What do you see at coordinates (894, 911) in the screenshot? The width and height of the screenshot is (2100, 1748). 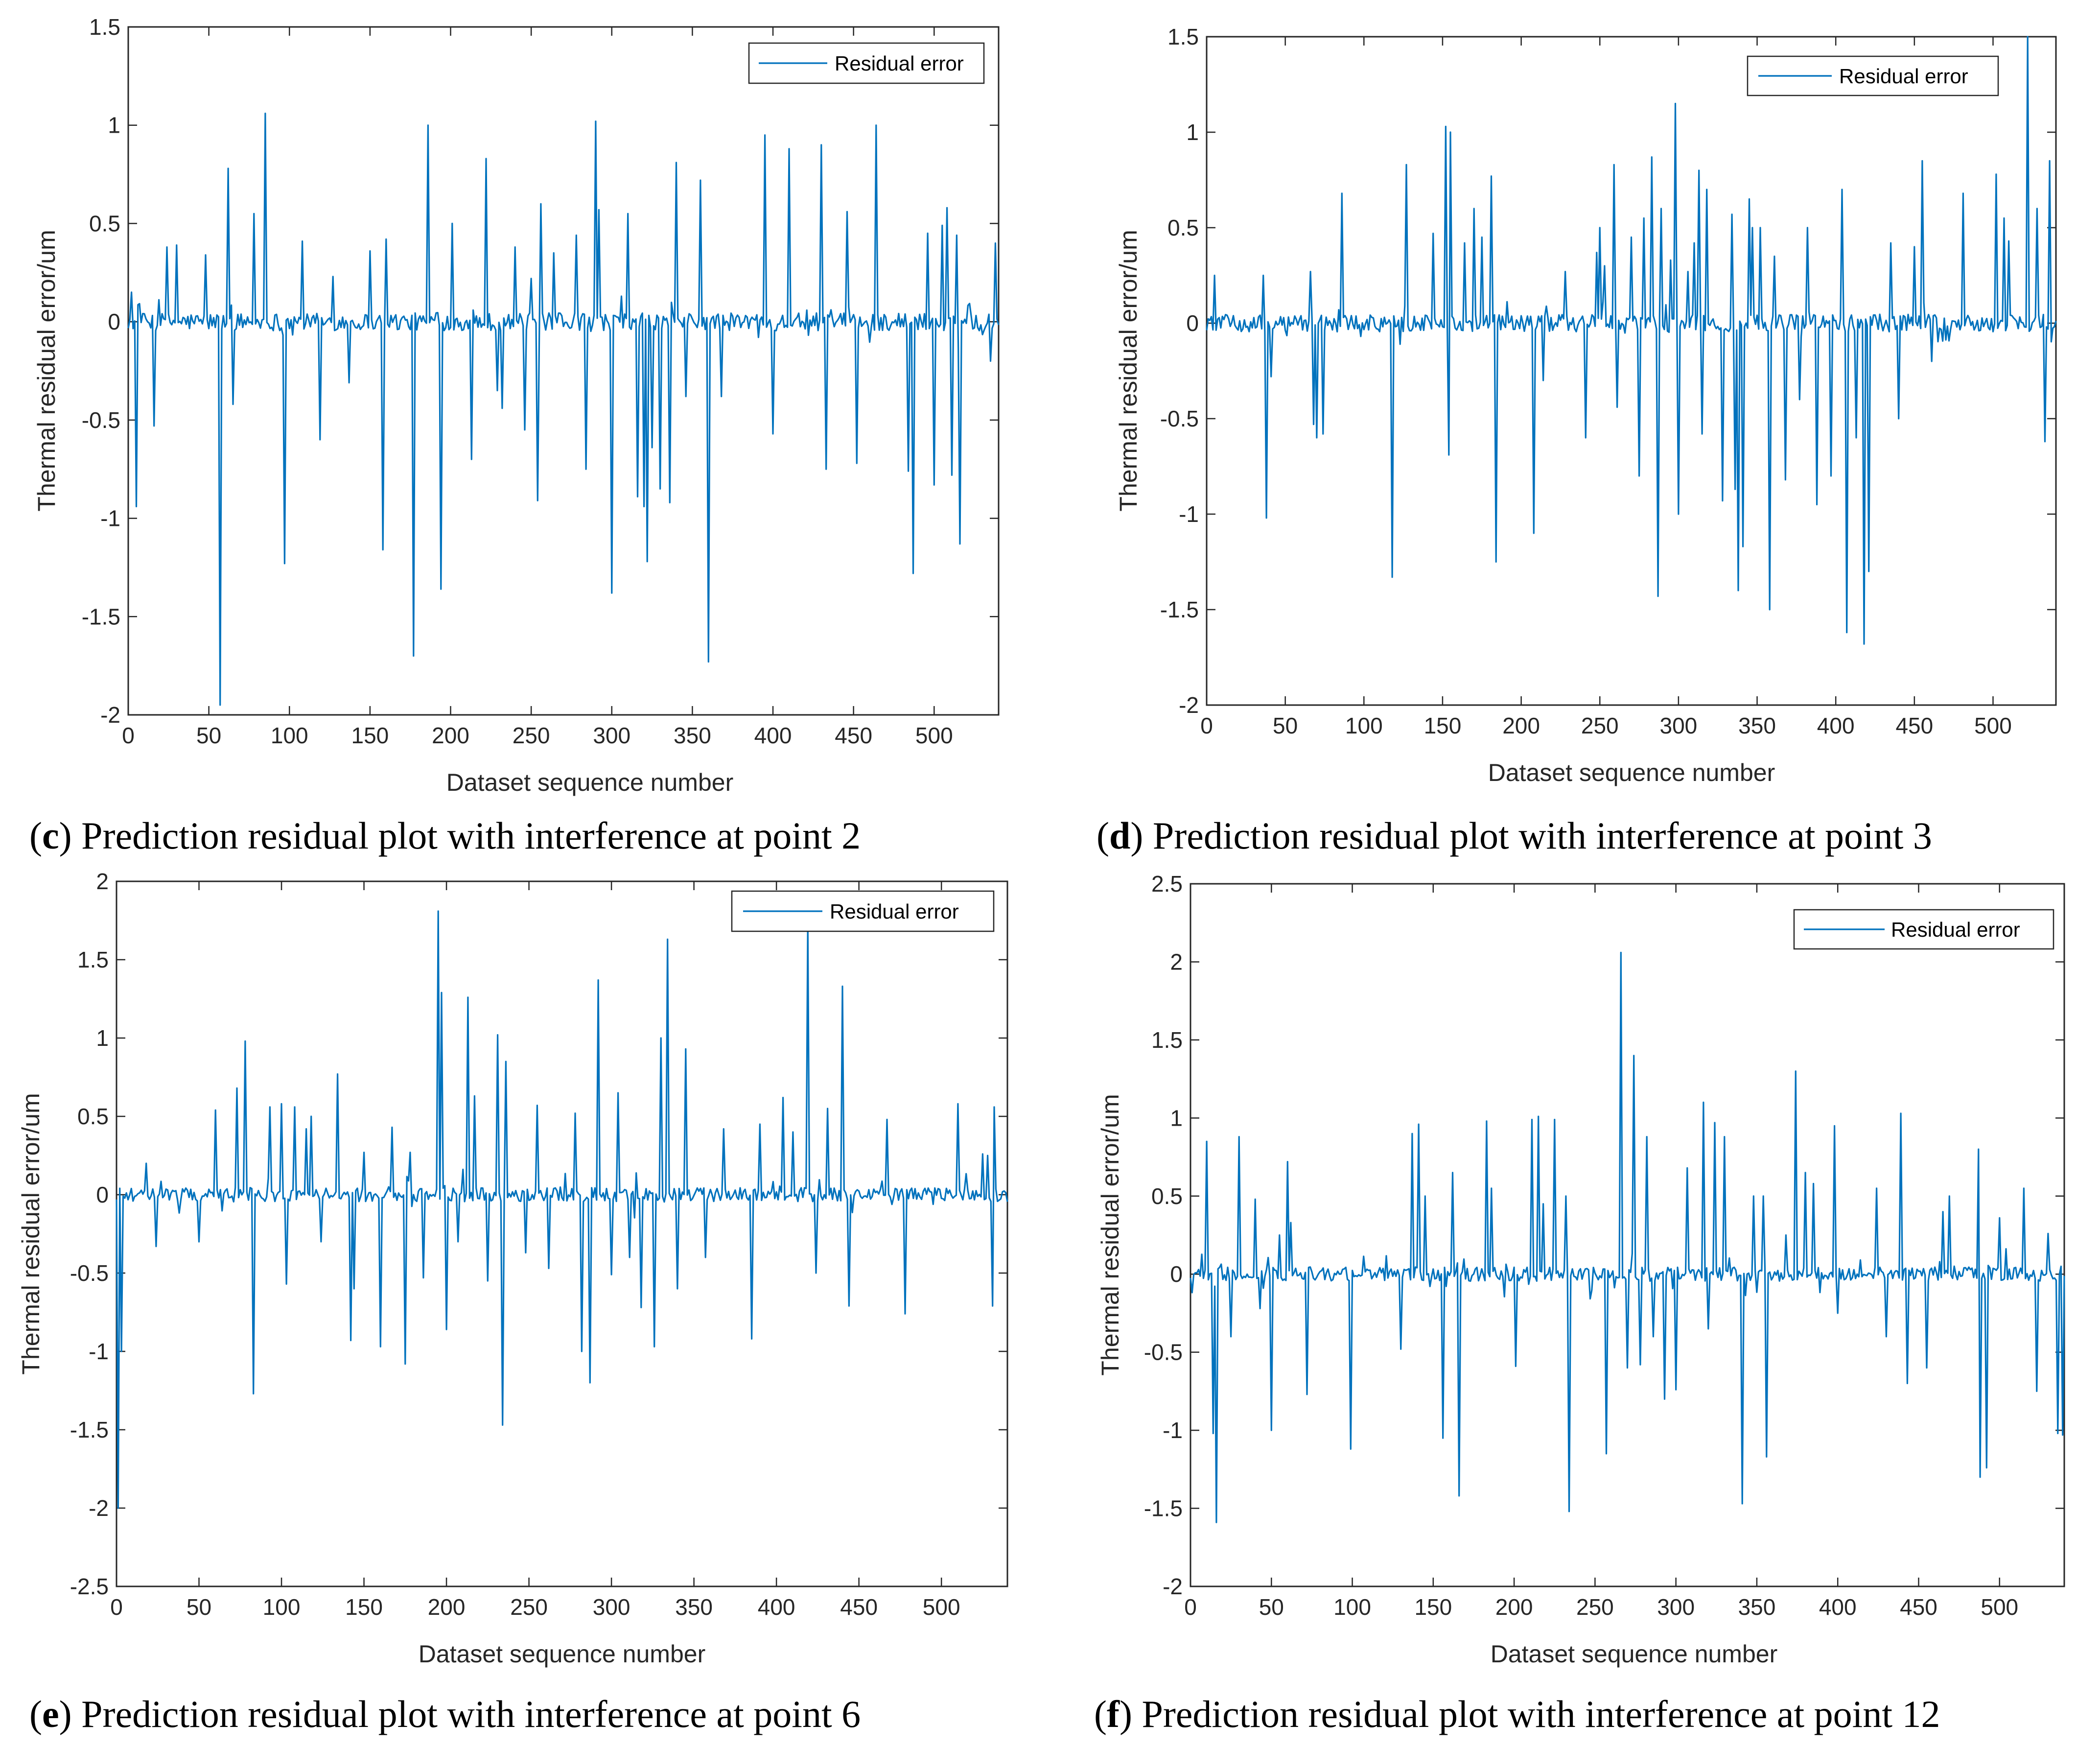 I see `panel-e-legend-label: Residual error` at bounding box center [894, 911].